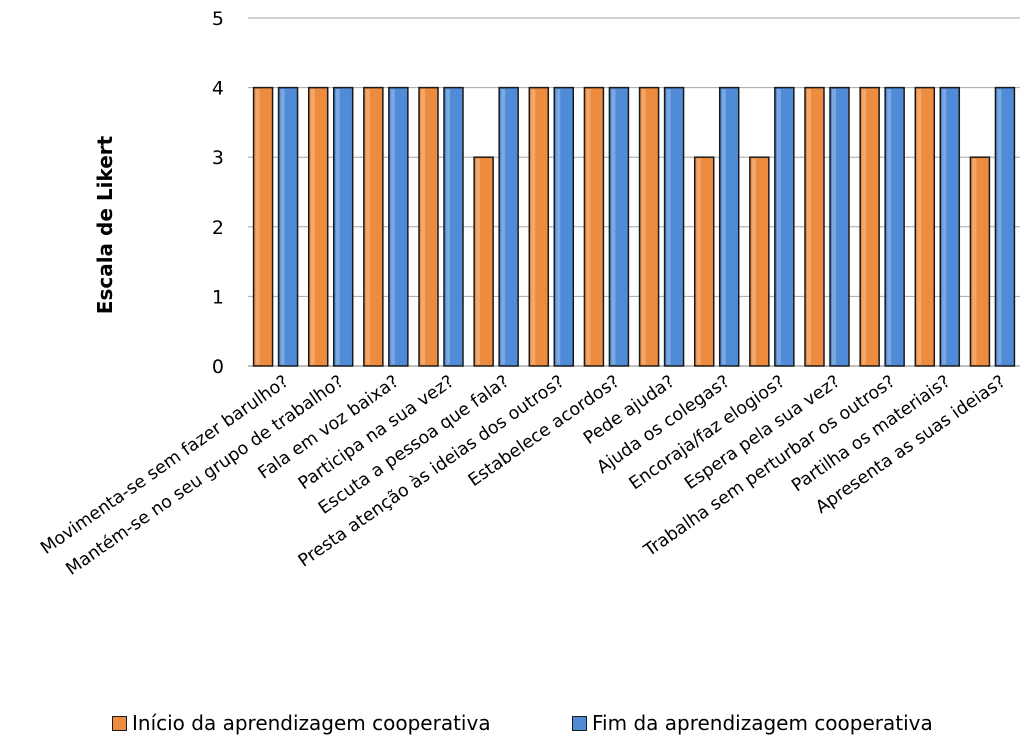  I want to click on legend-label-fim: Fim da aprendizagem cooperativa, so click(762, 723).